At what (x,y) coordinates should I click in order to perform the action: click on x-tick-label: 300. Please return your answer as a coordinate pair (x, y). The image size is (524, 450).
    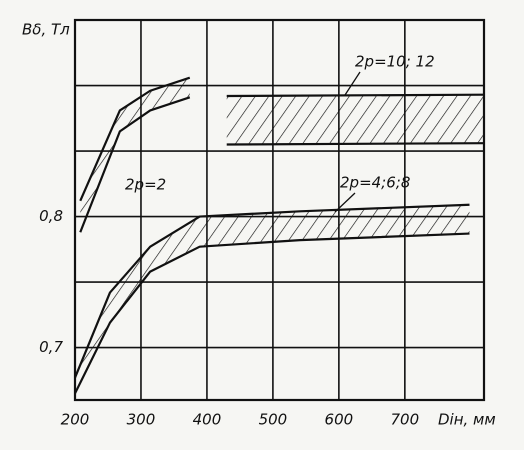
    Looking at the image, I should click on (141, 420).